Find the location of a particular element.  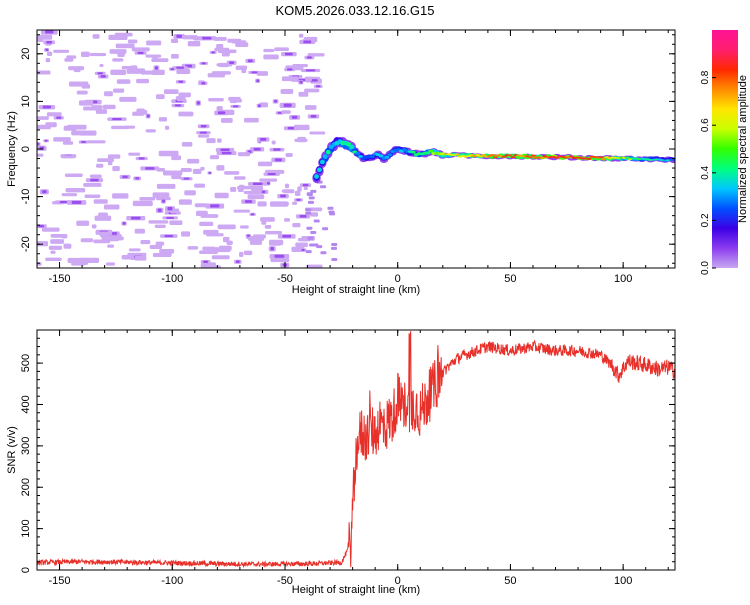

snr-ylabel: SNR (v/v) is located at coordinates (12, 450).